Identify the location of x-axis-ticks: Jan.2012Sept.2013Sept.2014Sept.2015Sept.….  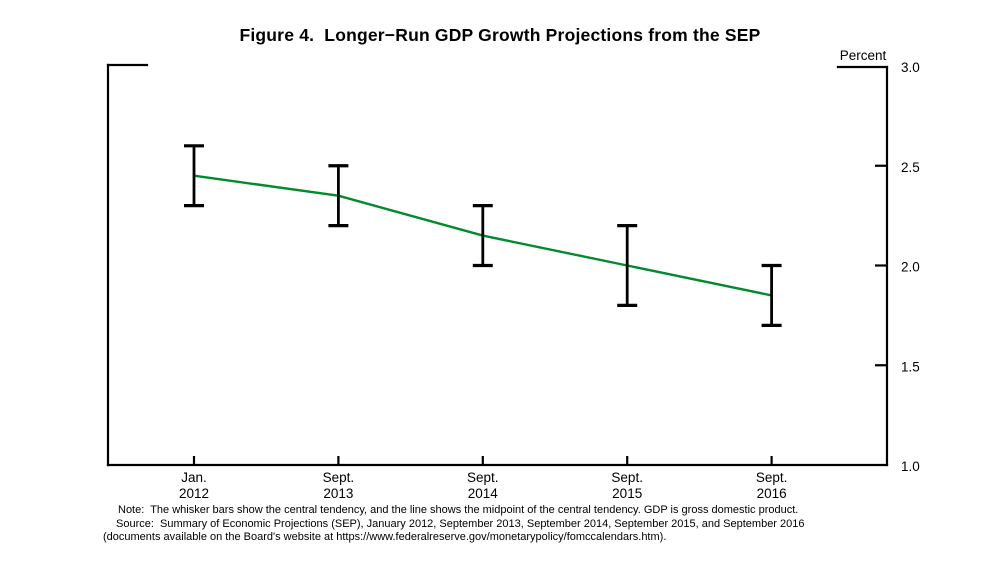
(483, 478).